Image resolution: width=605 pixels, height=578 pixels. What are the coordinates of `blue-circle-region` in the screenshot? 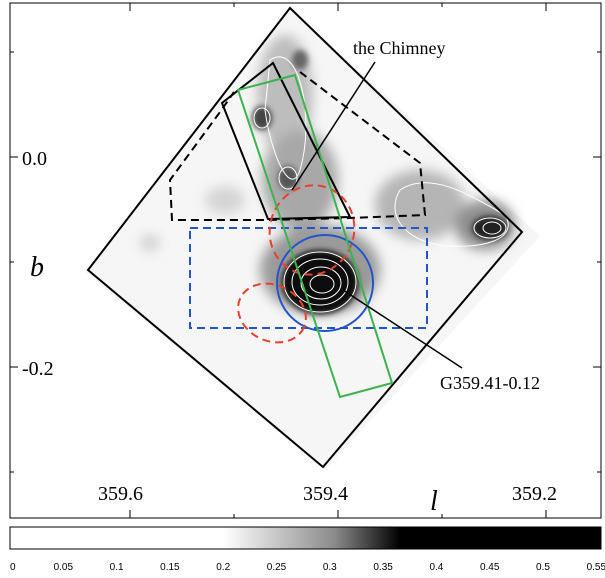 It's located at (325, 283).